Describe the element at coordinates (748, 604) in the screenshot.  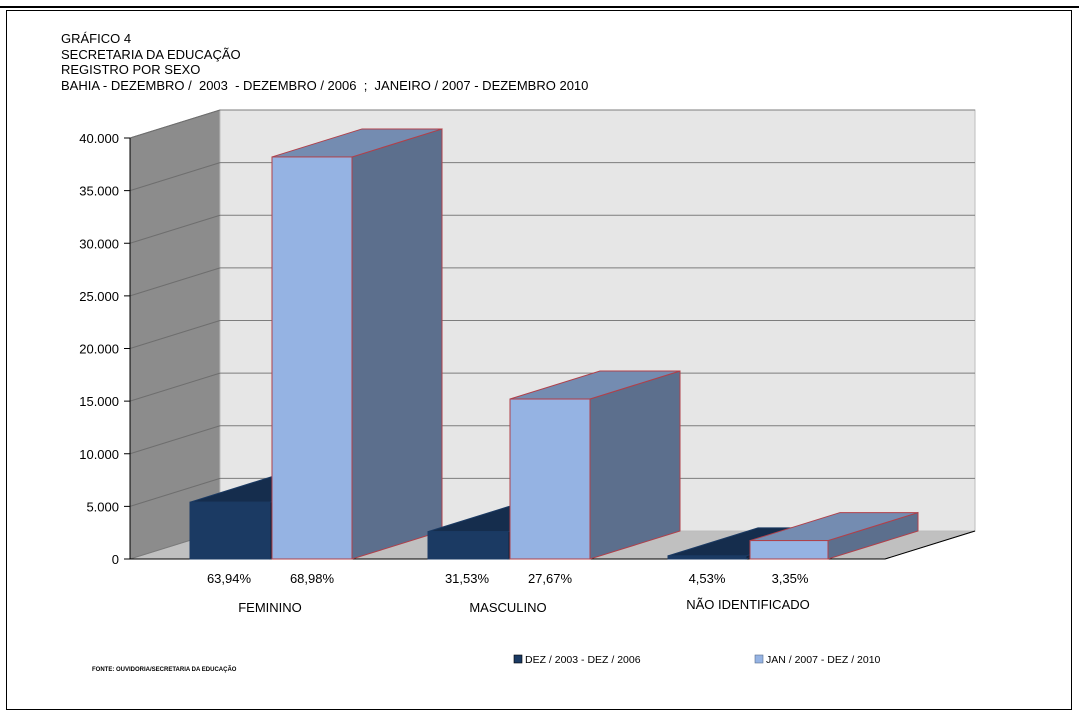
I see `x-category-label: NÃO IDENTIFICADO` at that location.